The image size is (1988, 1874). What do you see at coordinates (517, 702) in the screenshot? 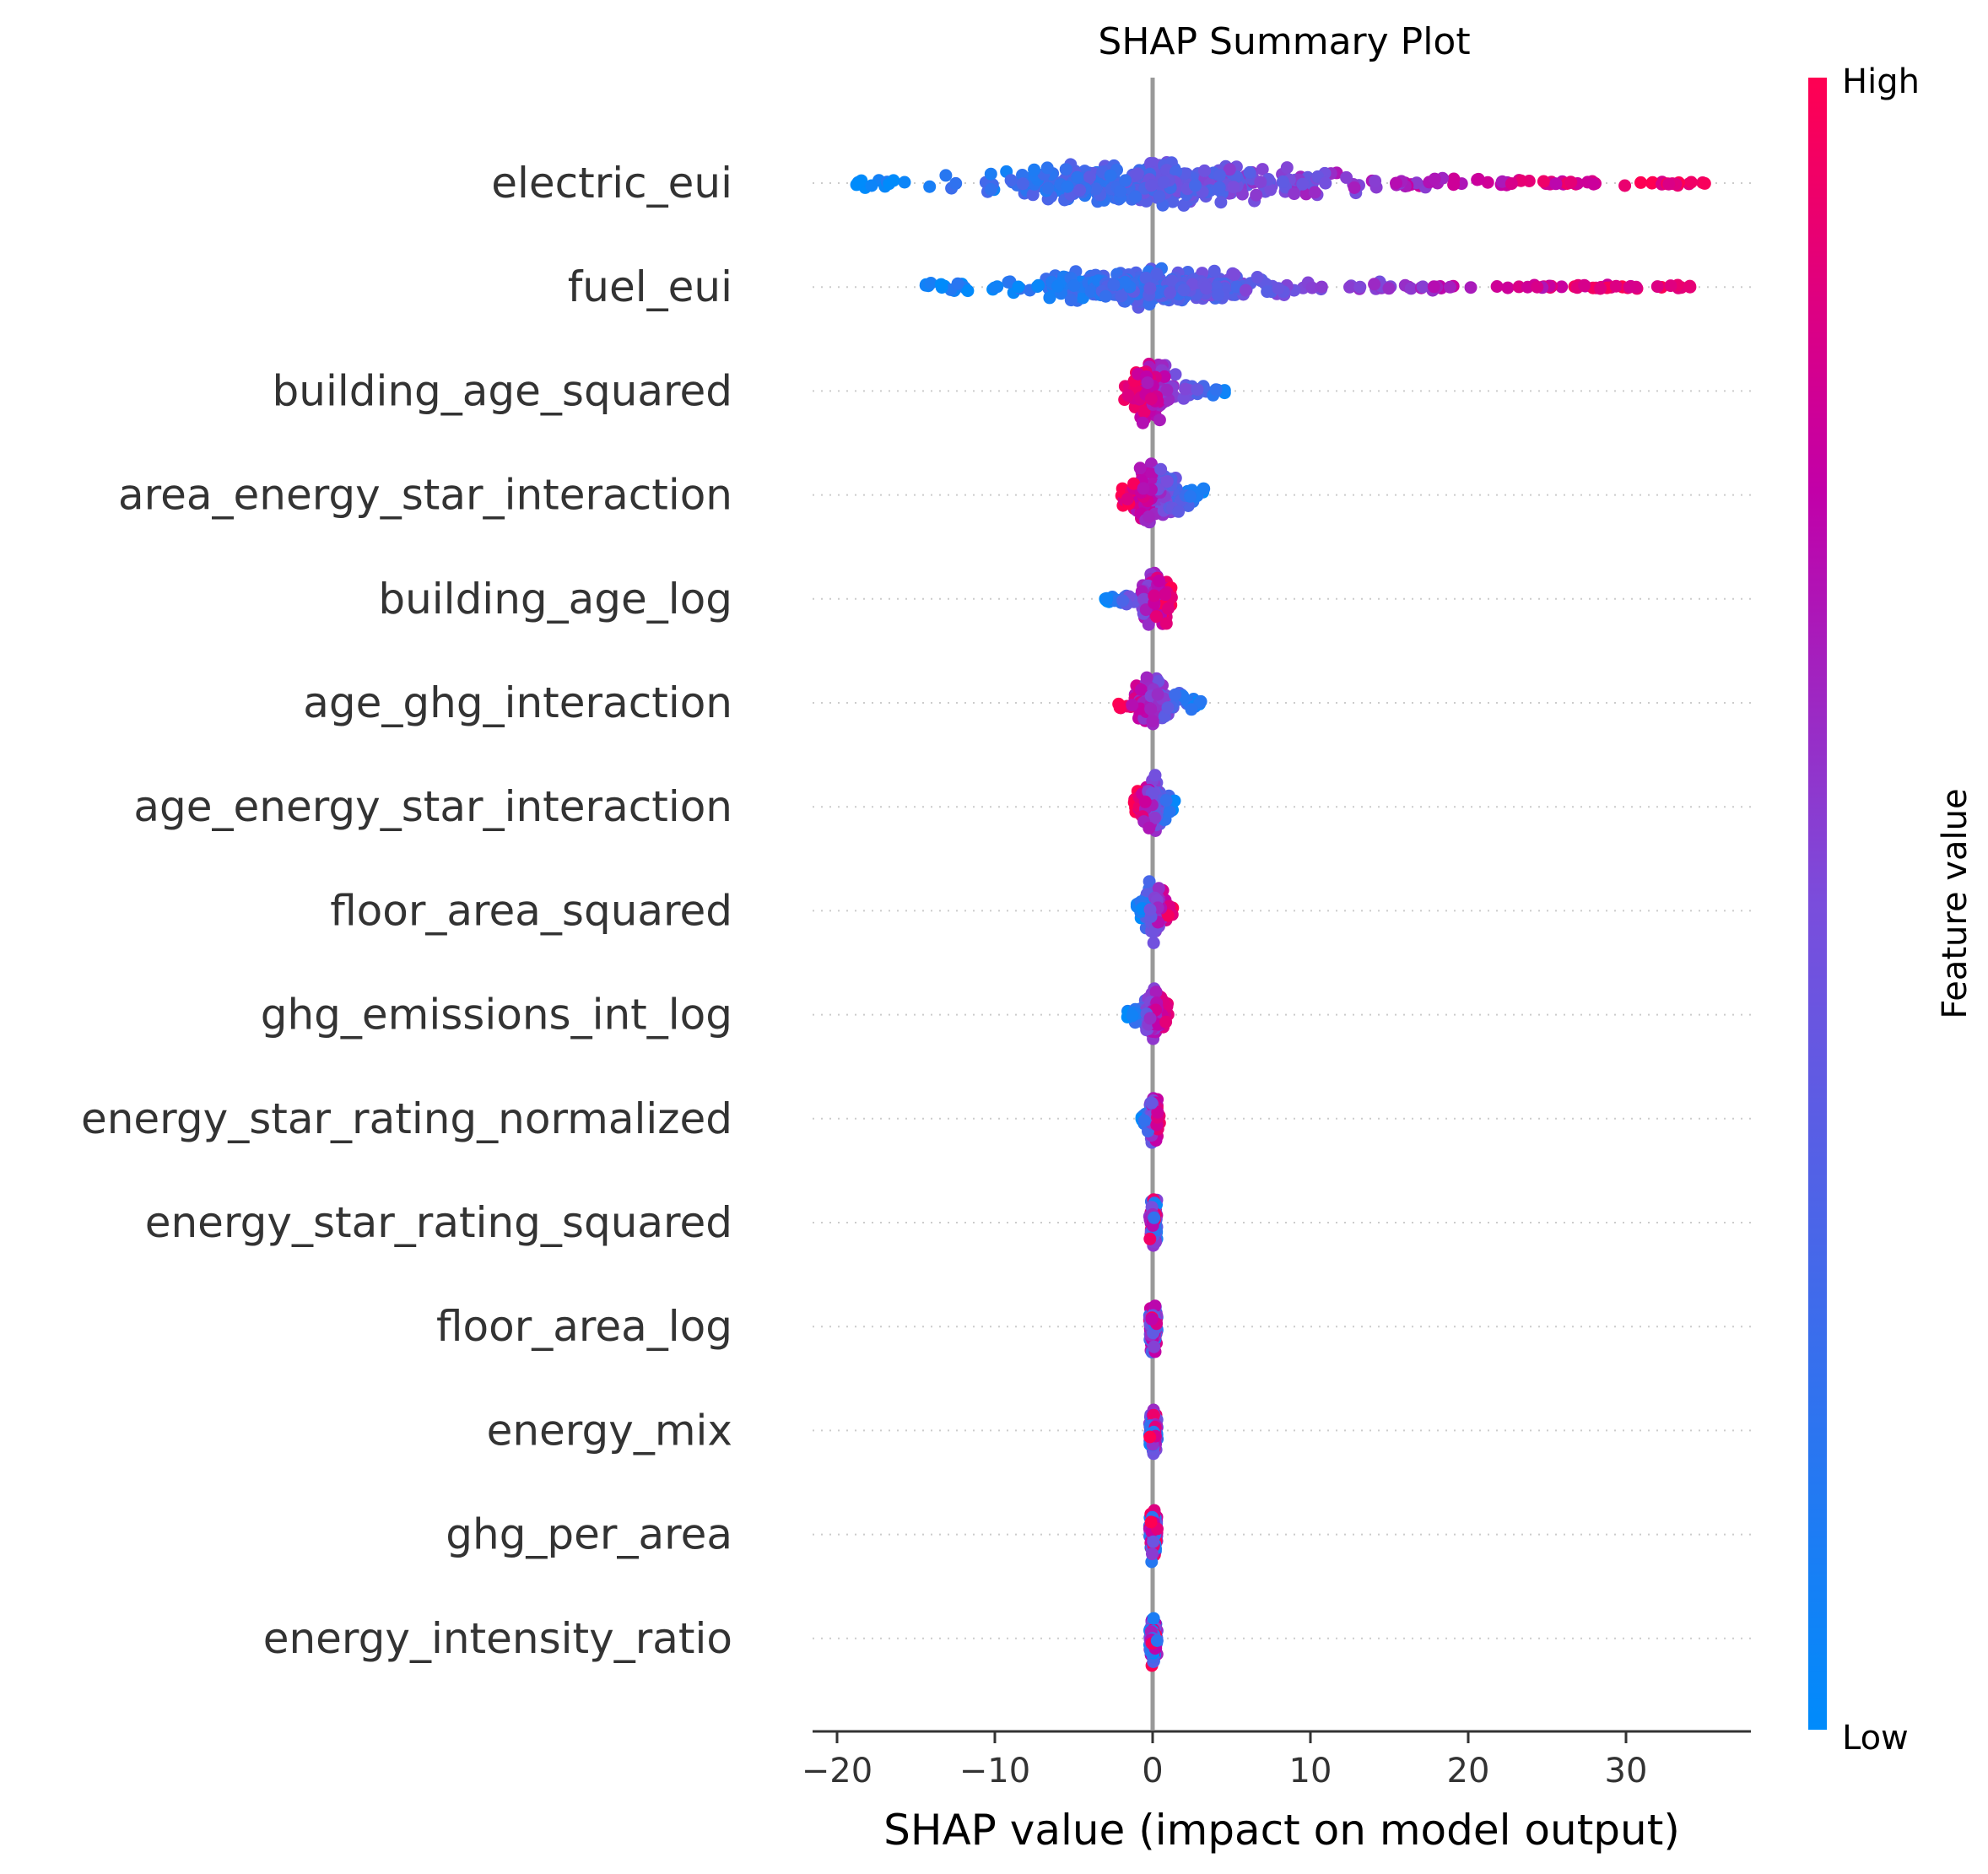
I see `feature-label: age_ghg_interaction` at bounding box center [517, 702].